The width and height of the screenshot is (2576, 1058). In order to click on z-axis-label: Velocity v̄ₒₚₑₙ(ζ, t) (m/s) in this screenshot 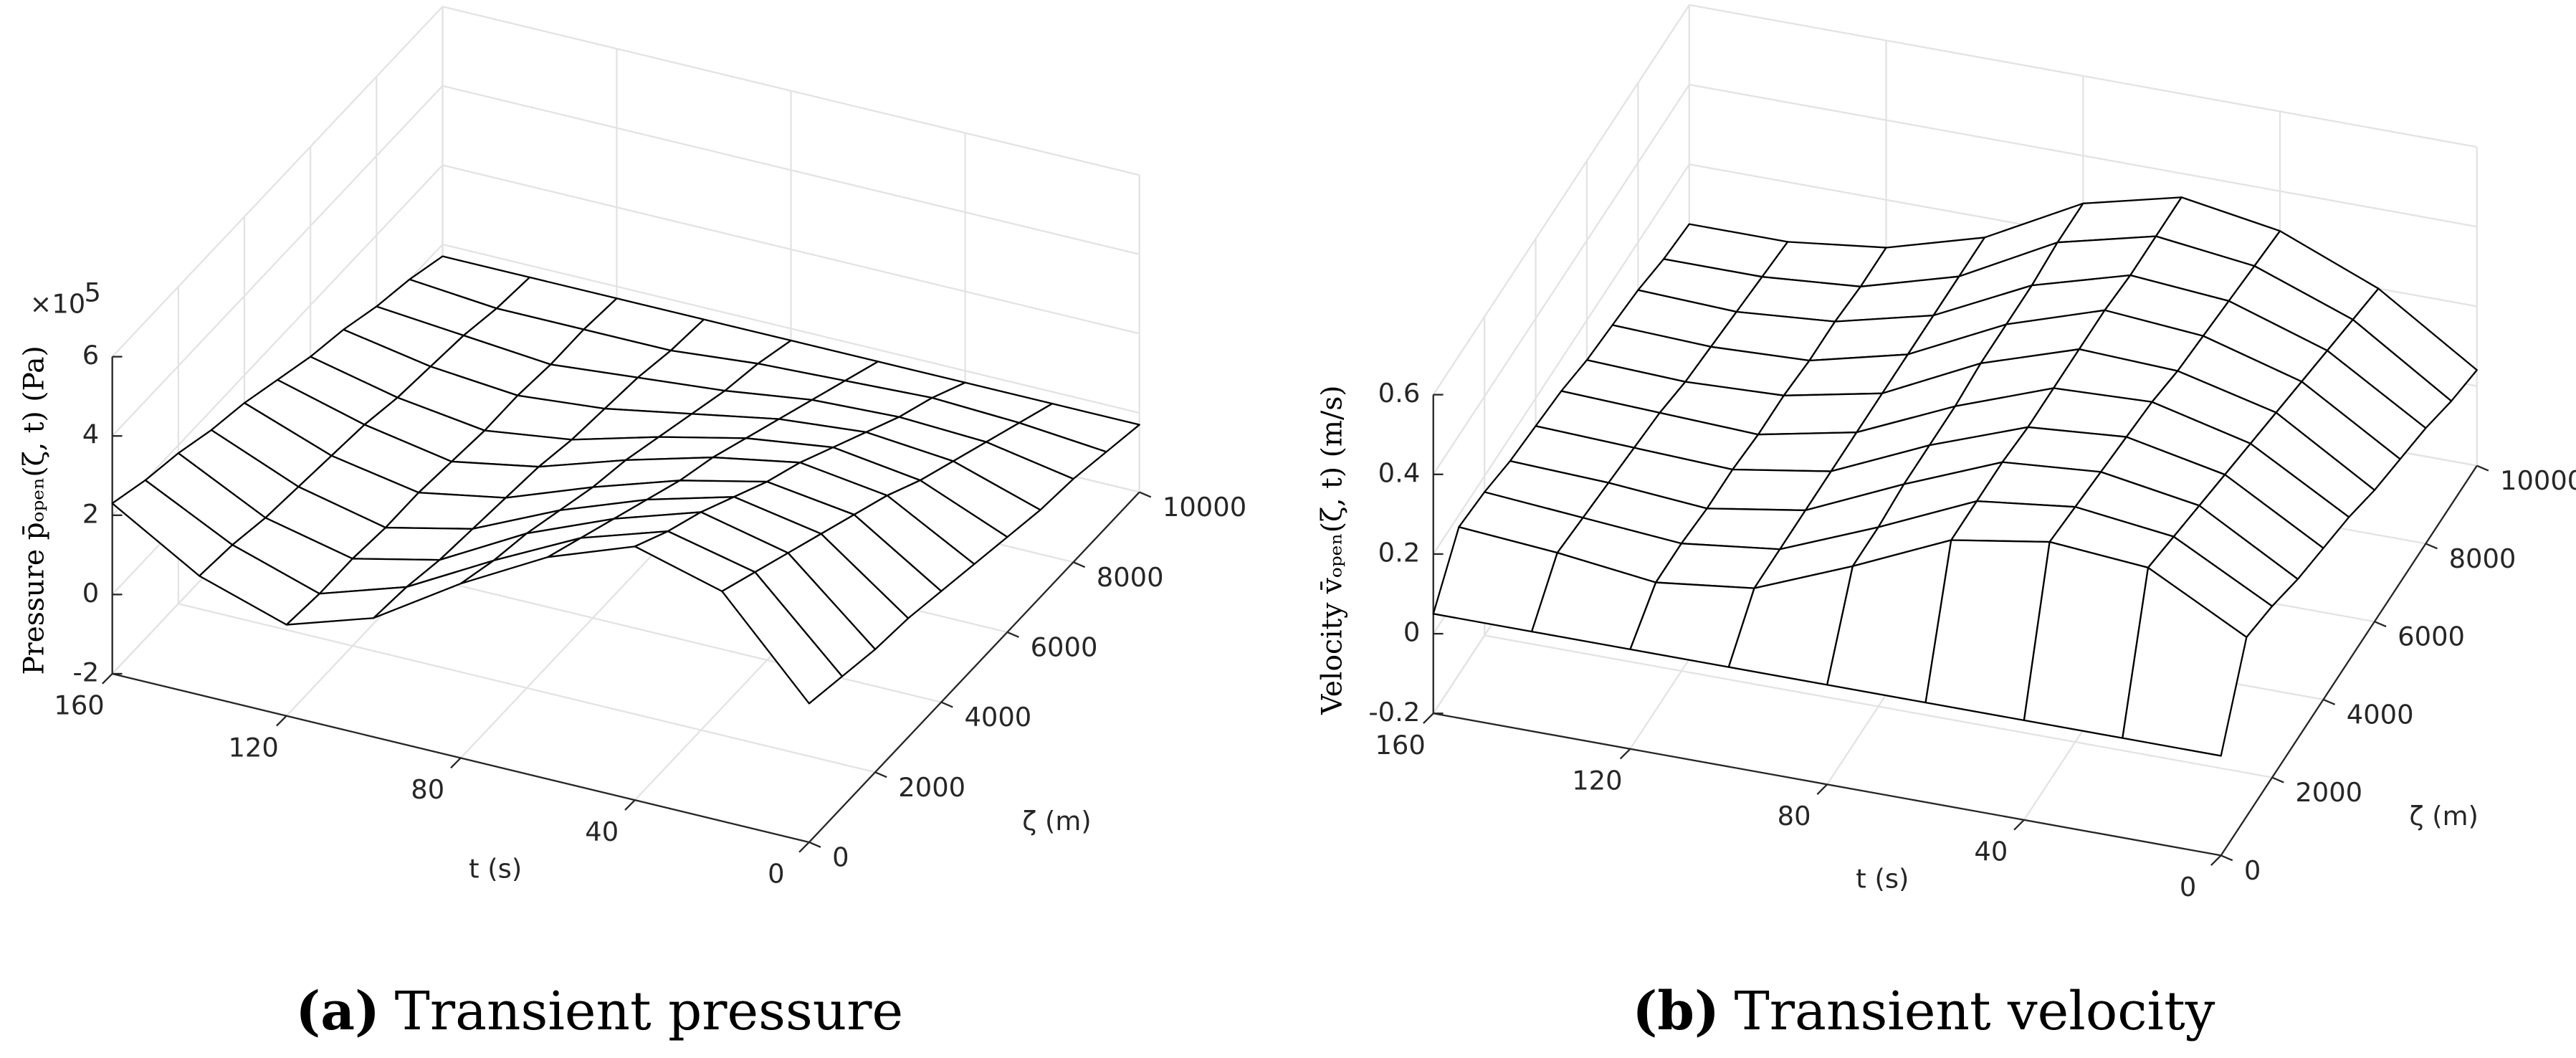, I will do `click(1333, 550)`.